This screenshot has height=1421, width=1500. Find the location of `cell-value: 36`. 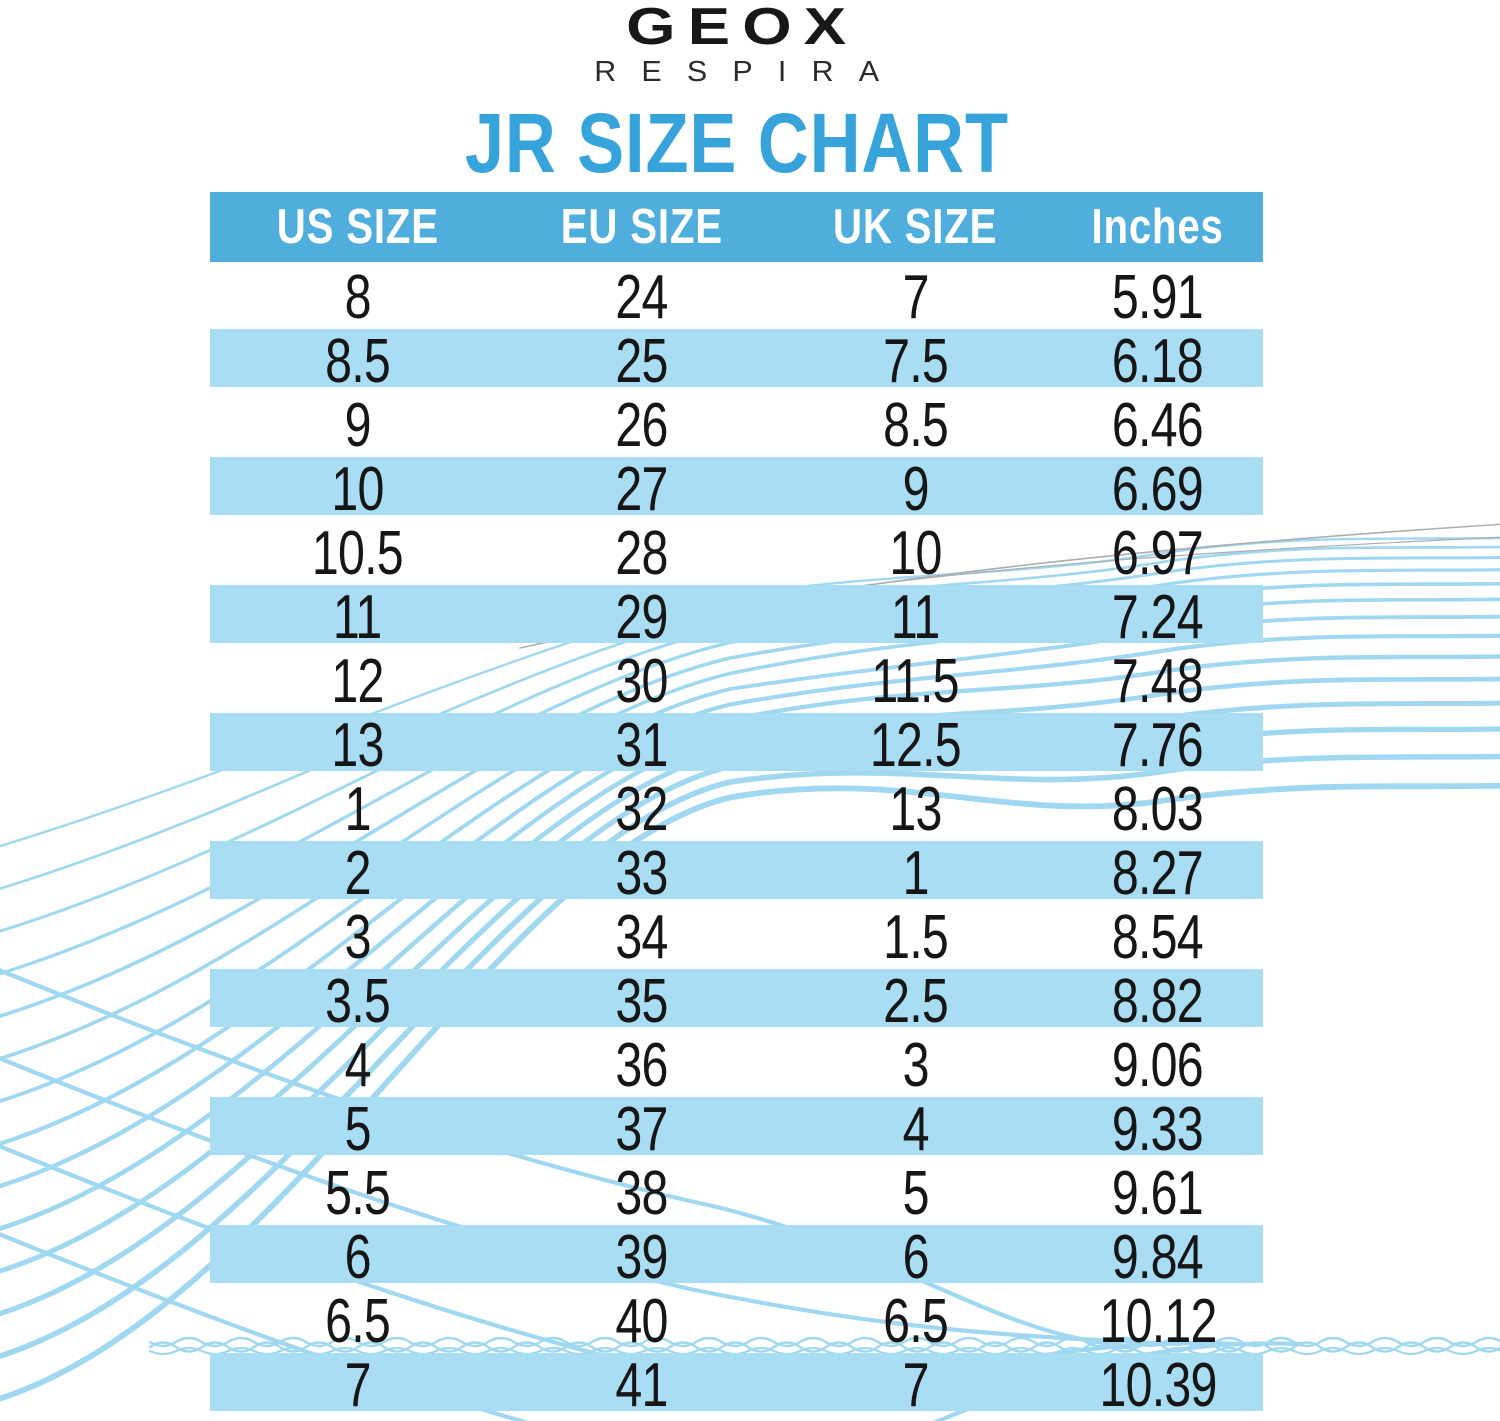

cell-value: 36 is located at coordinates (642, 1065).